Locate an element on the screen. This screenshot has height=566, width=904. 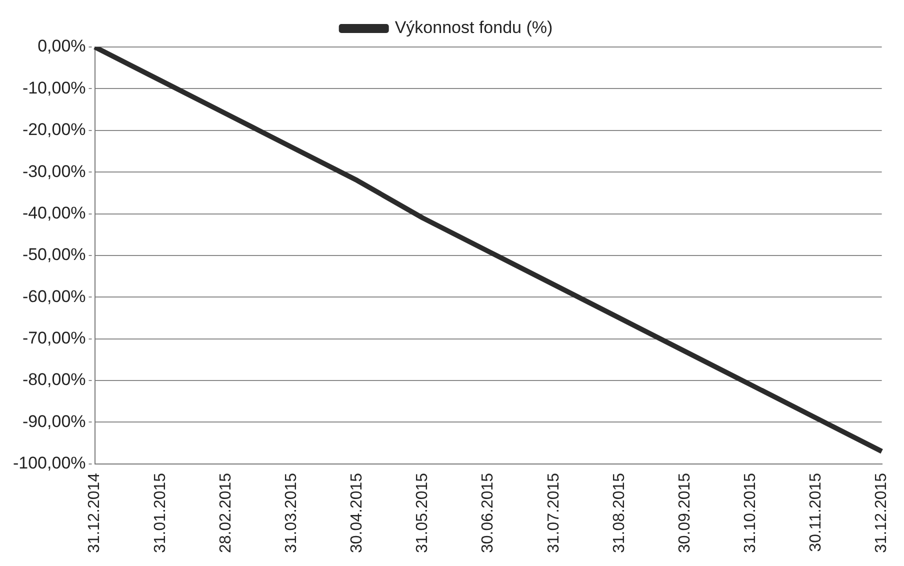
y-tick-label: -20,00% is located at coordinates (54, 130).